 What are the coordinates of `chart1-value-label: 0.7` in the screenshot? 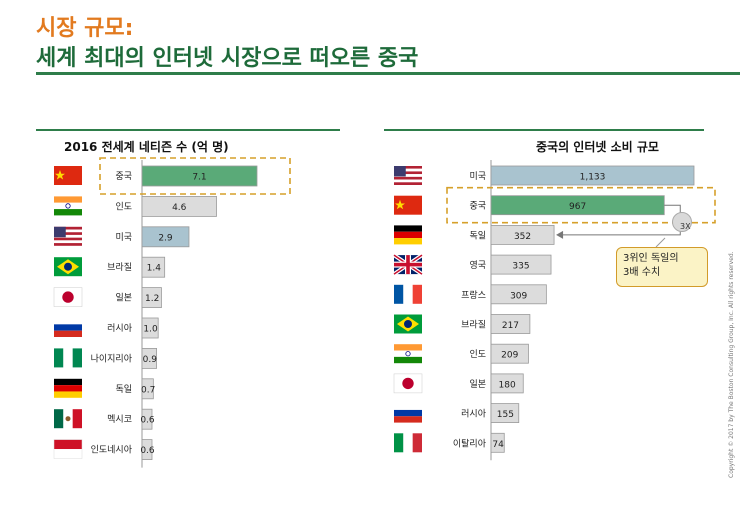 It's located at (148, 390).